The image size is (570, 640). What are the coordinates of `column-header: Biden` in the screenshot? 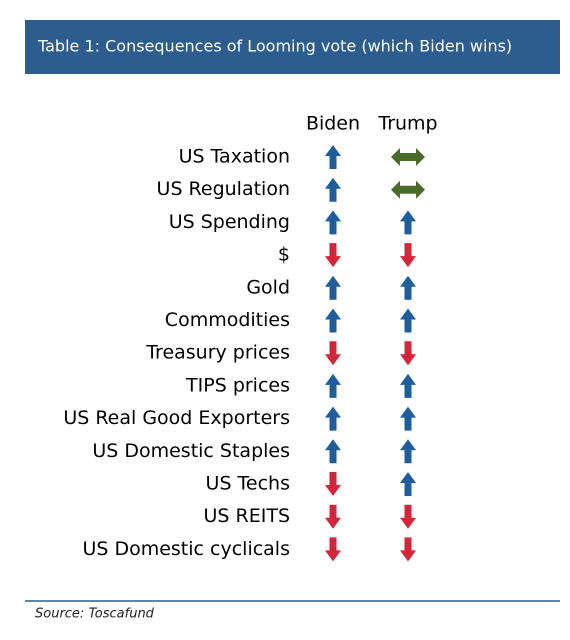 It's located at (333, 124).